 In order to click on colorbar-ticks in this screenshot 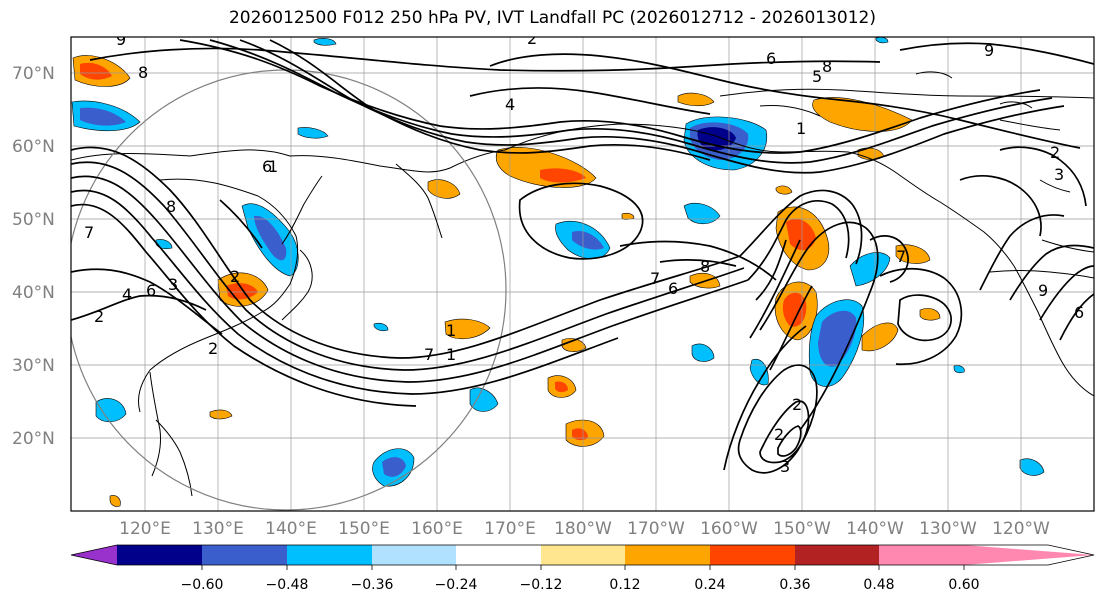, I will do `click(583, 567)`.